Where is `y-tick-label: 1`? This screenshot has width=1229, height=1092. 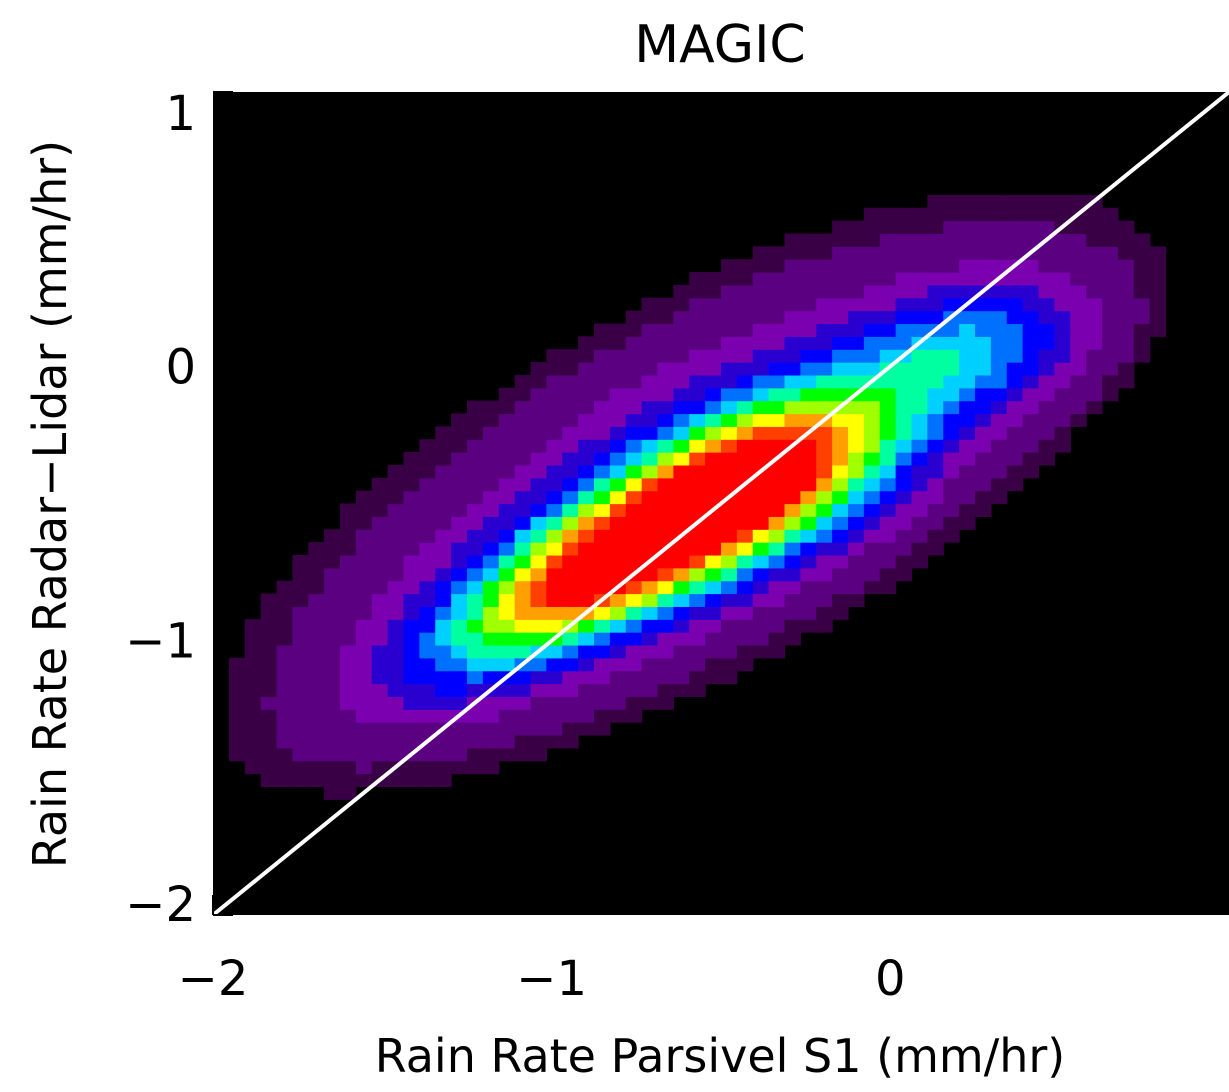 y-tick-label: 1 is located at coordinates (180, 114).